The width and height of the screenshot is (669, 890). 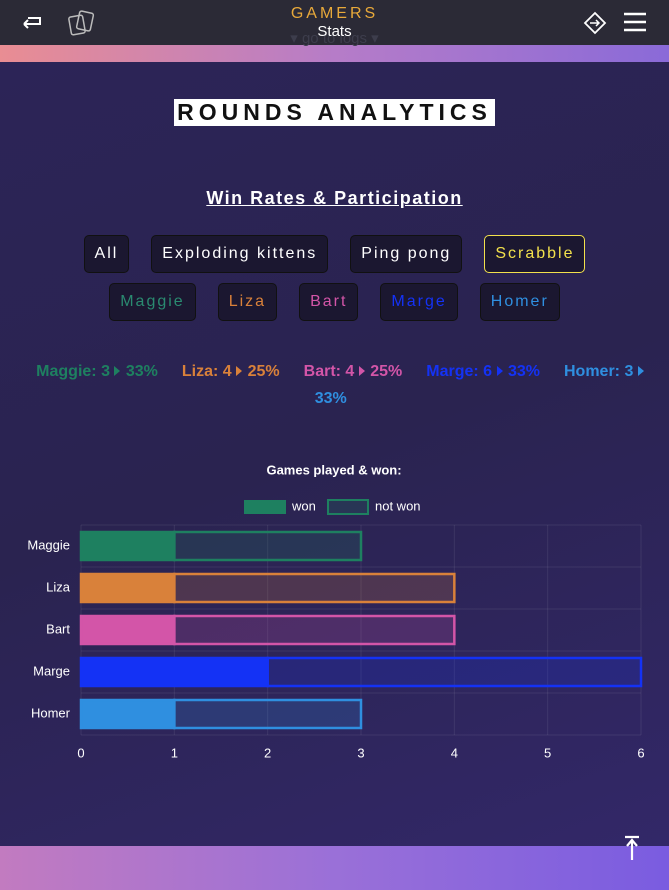 What do you see at coordinates (360, 752) in the screenshot?
I see `x-tick-label: 3` at bounding box center [360, 752].